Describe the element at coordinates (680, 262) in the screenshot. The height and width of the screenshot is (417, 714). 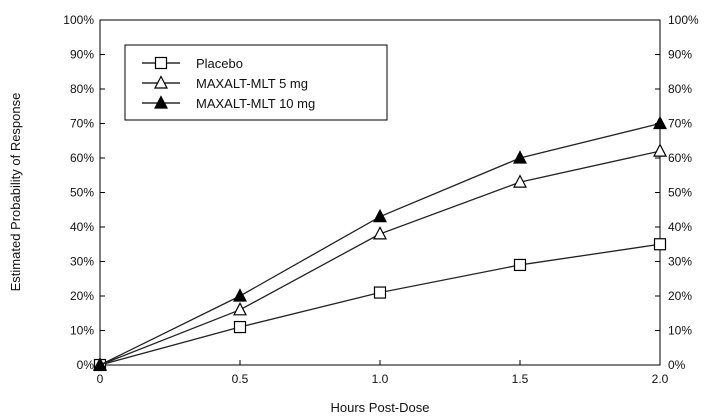
I see `y-tick-label-right: 30%` at that location.